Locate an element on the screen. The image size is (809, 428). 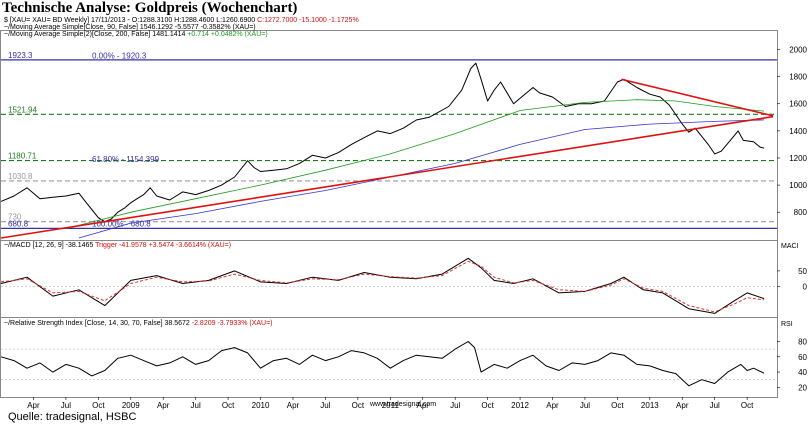
price-legend-close: C:1272.7000 -15.1000 -1.1725% is located at coordinates (308, 20).